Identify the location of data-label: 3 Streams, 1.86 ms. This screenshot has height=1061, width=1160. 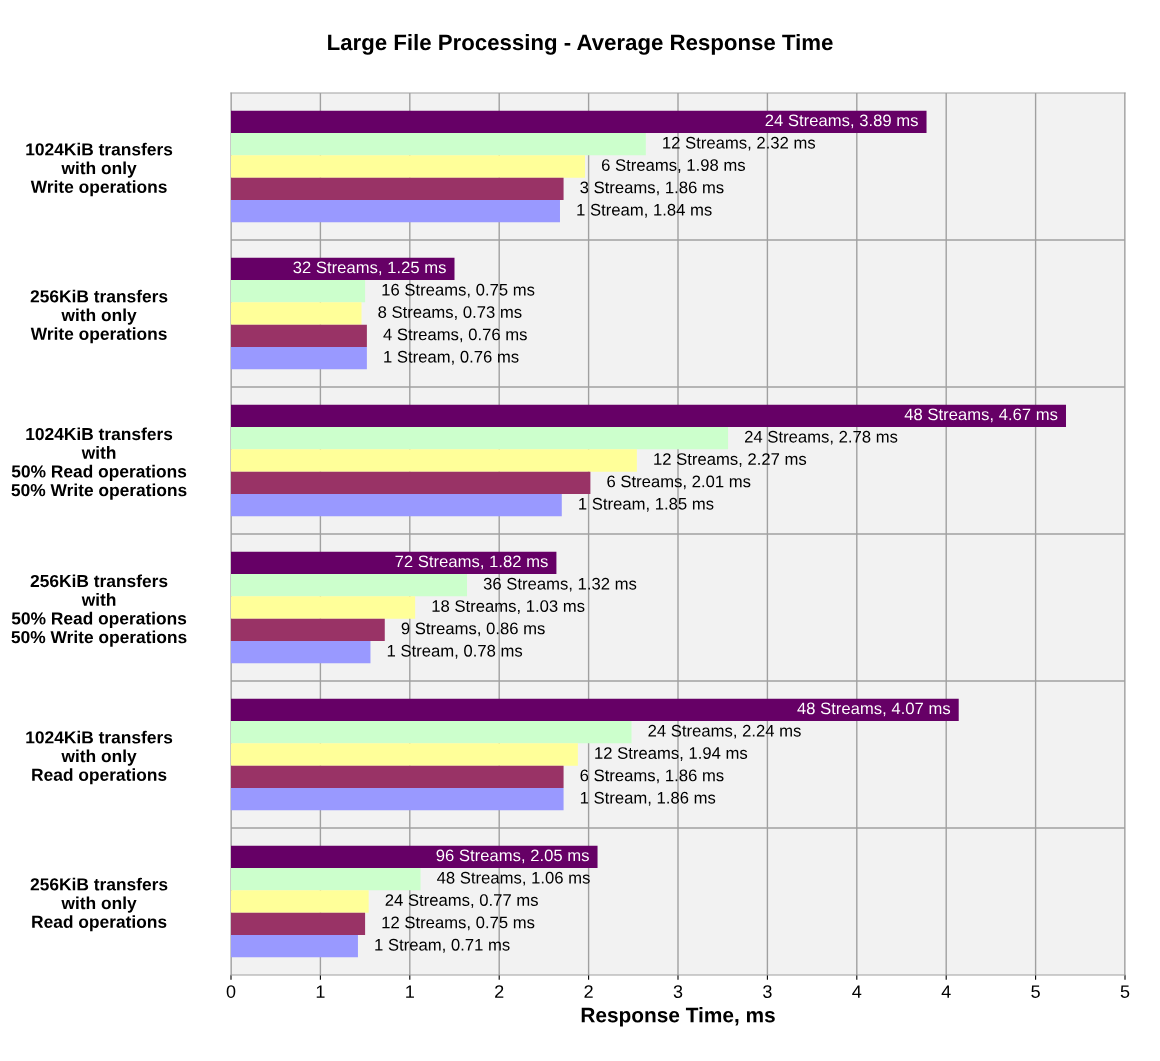
(652, 188).